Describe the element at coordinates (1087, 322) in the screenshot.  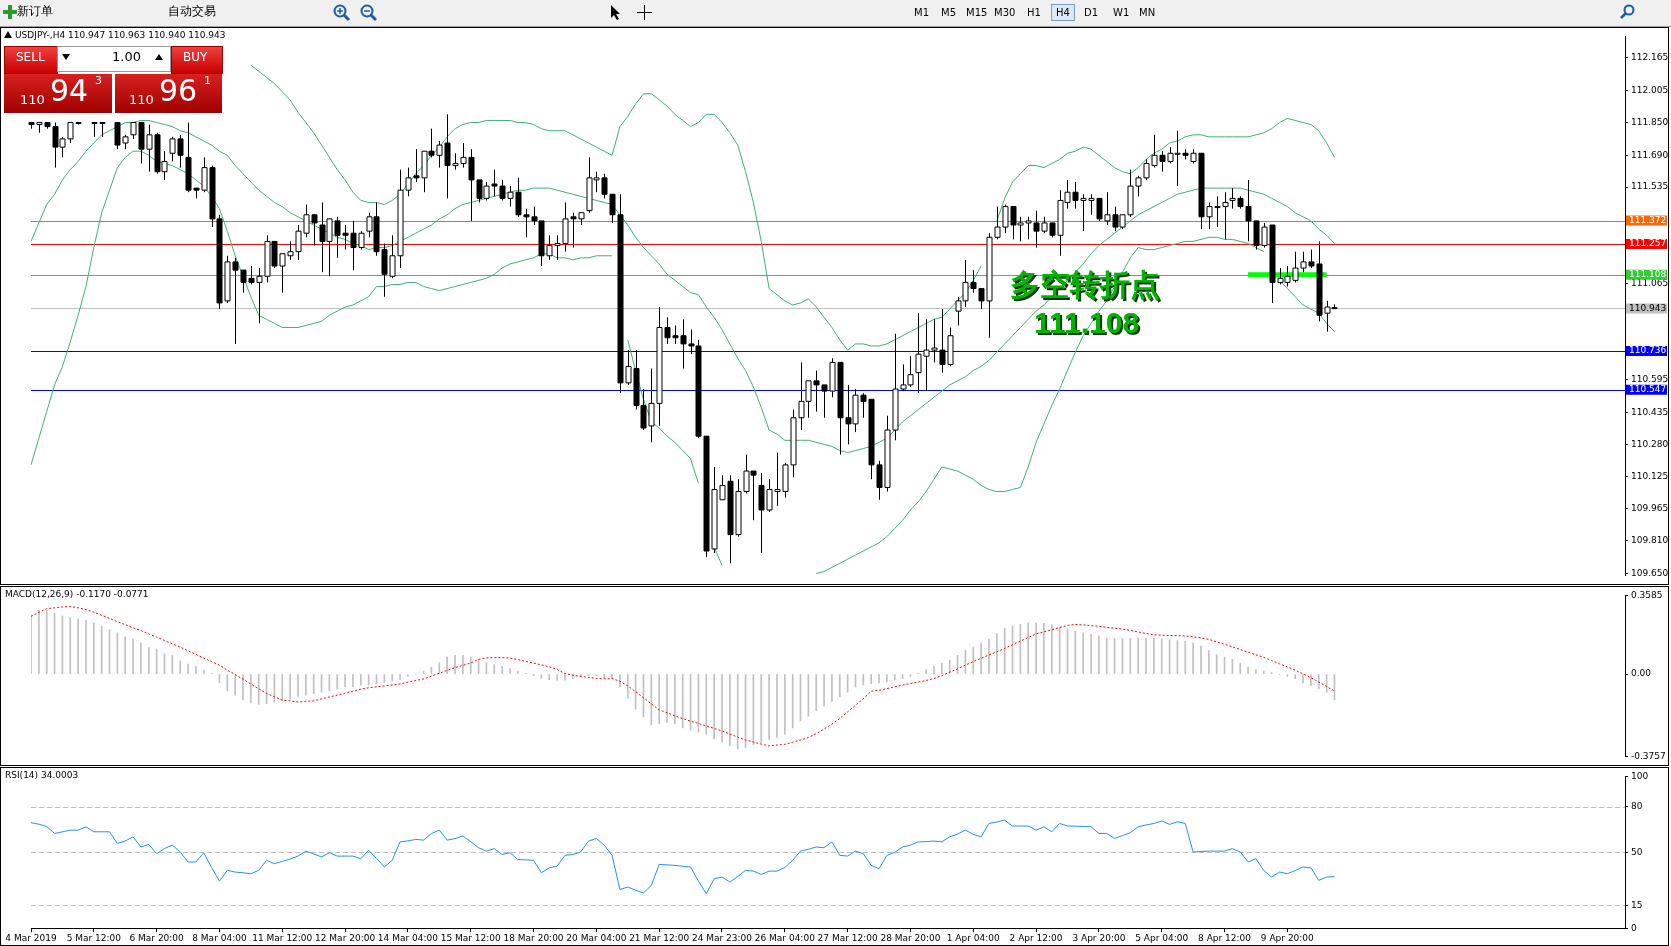
I see `annotation: 111.108` at that location.